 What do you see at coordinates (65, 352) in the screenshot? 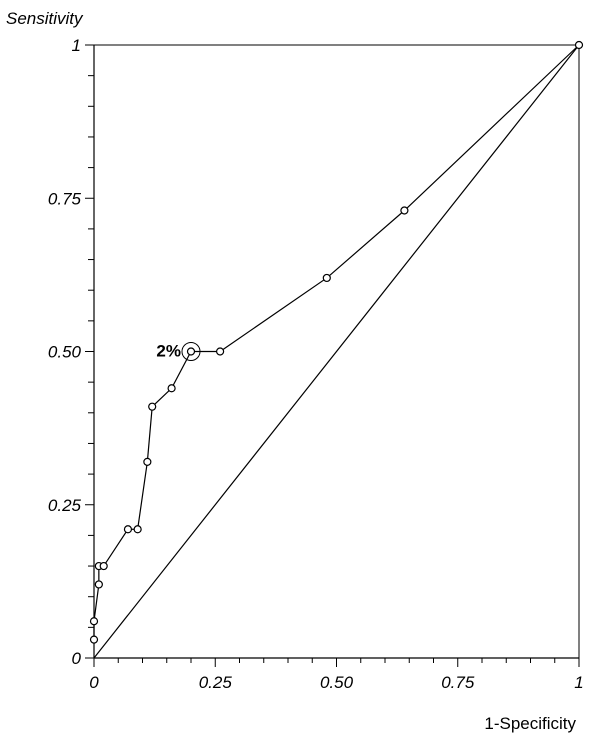
I see `y-tick-label: 0.50` at bounding box center [65, 352].